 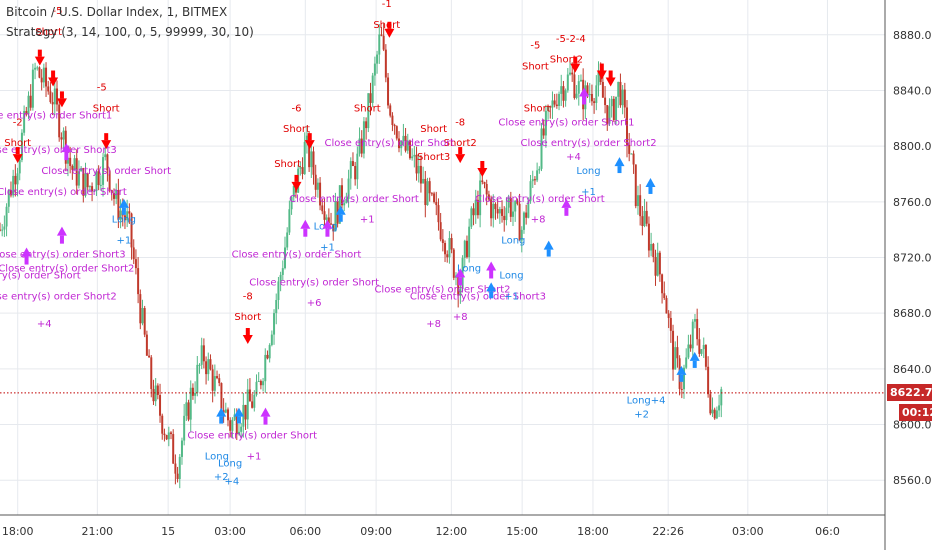 What do you see at coordinates (538, 220) in the screenshot?
I see `close-label: +8` at bounding box center [538, 220].